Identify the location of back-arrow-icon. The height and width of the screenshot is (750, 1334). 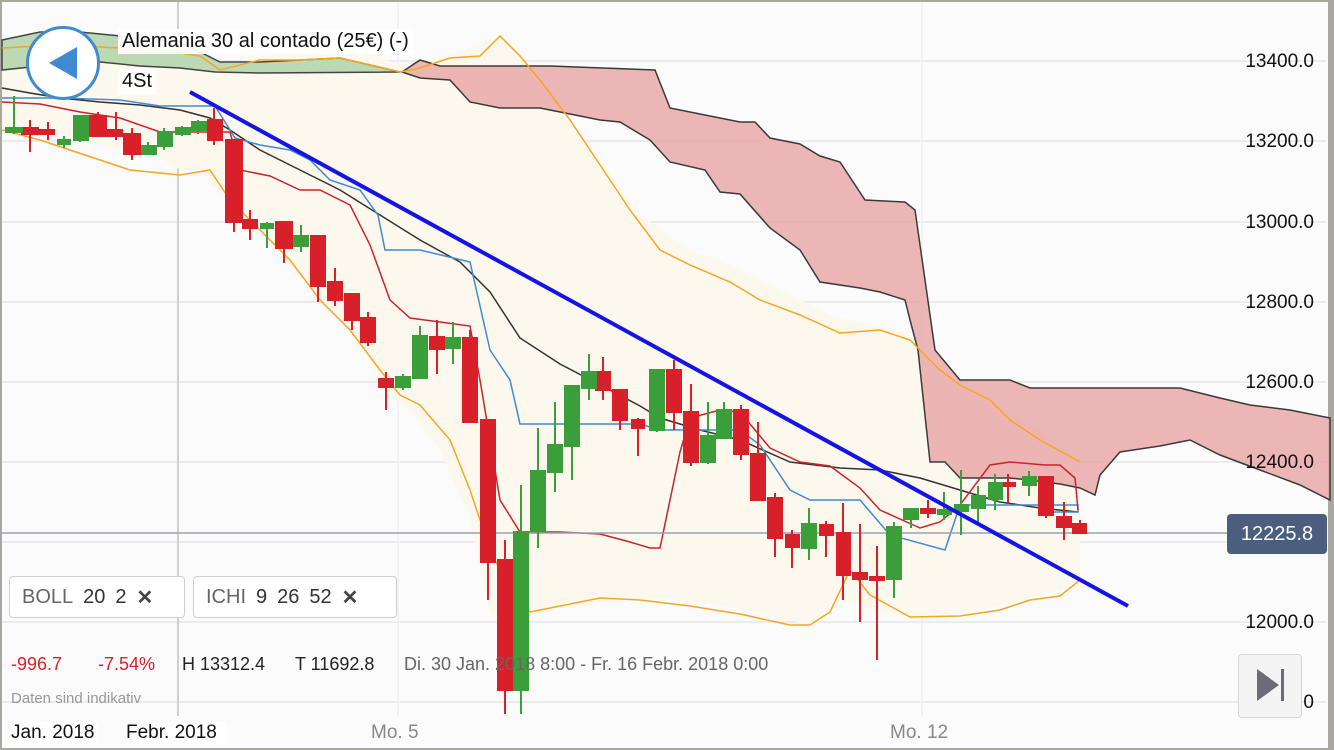
(63, 63).